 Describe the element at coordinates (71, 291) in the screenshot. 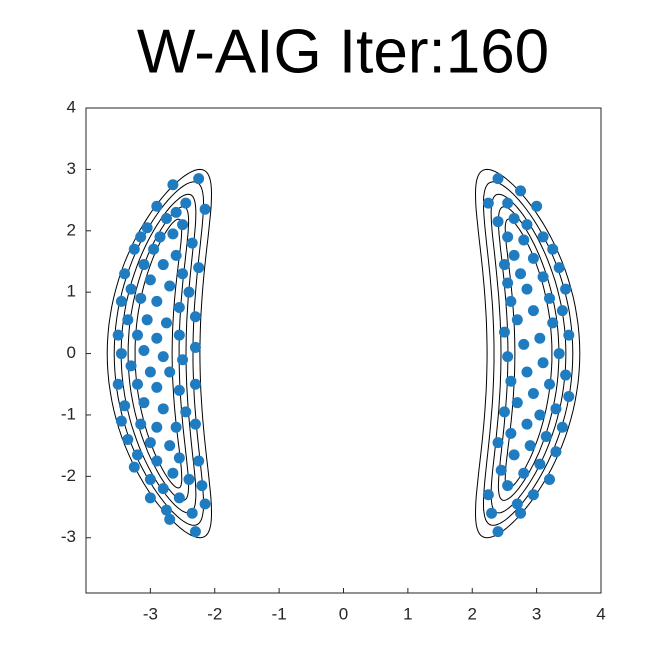

I see `y-tick-label: 1` at that location.